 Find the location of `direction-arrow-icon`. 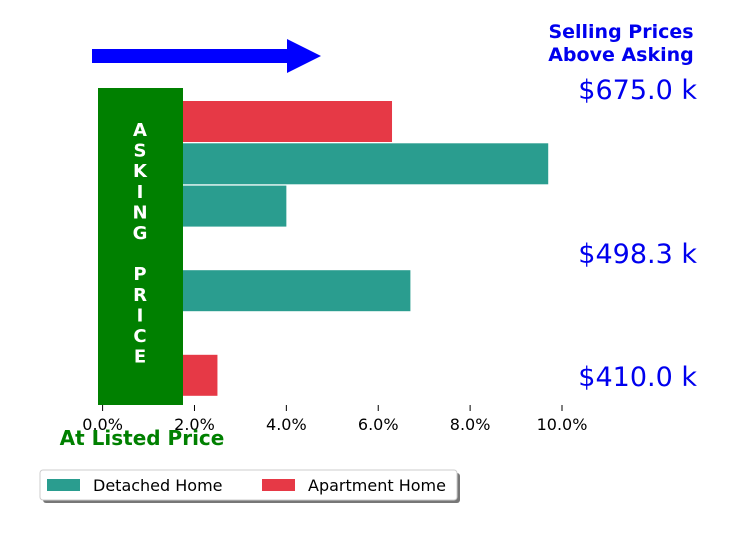

direction-arrow-icon is located at coordinates (206, 56).